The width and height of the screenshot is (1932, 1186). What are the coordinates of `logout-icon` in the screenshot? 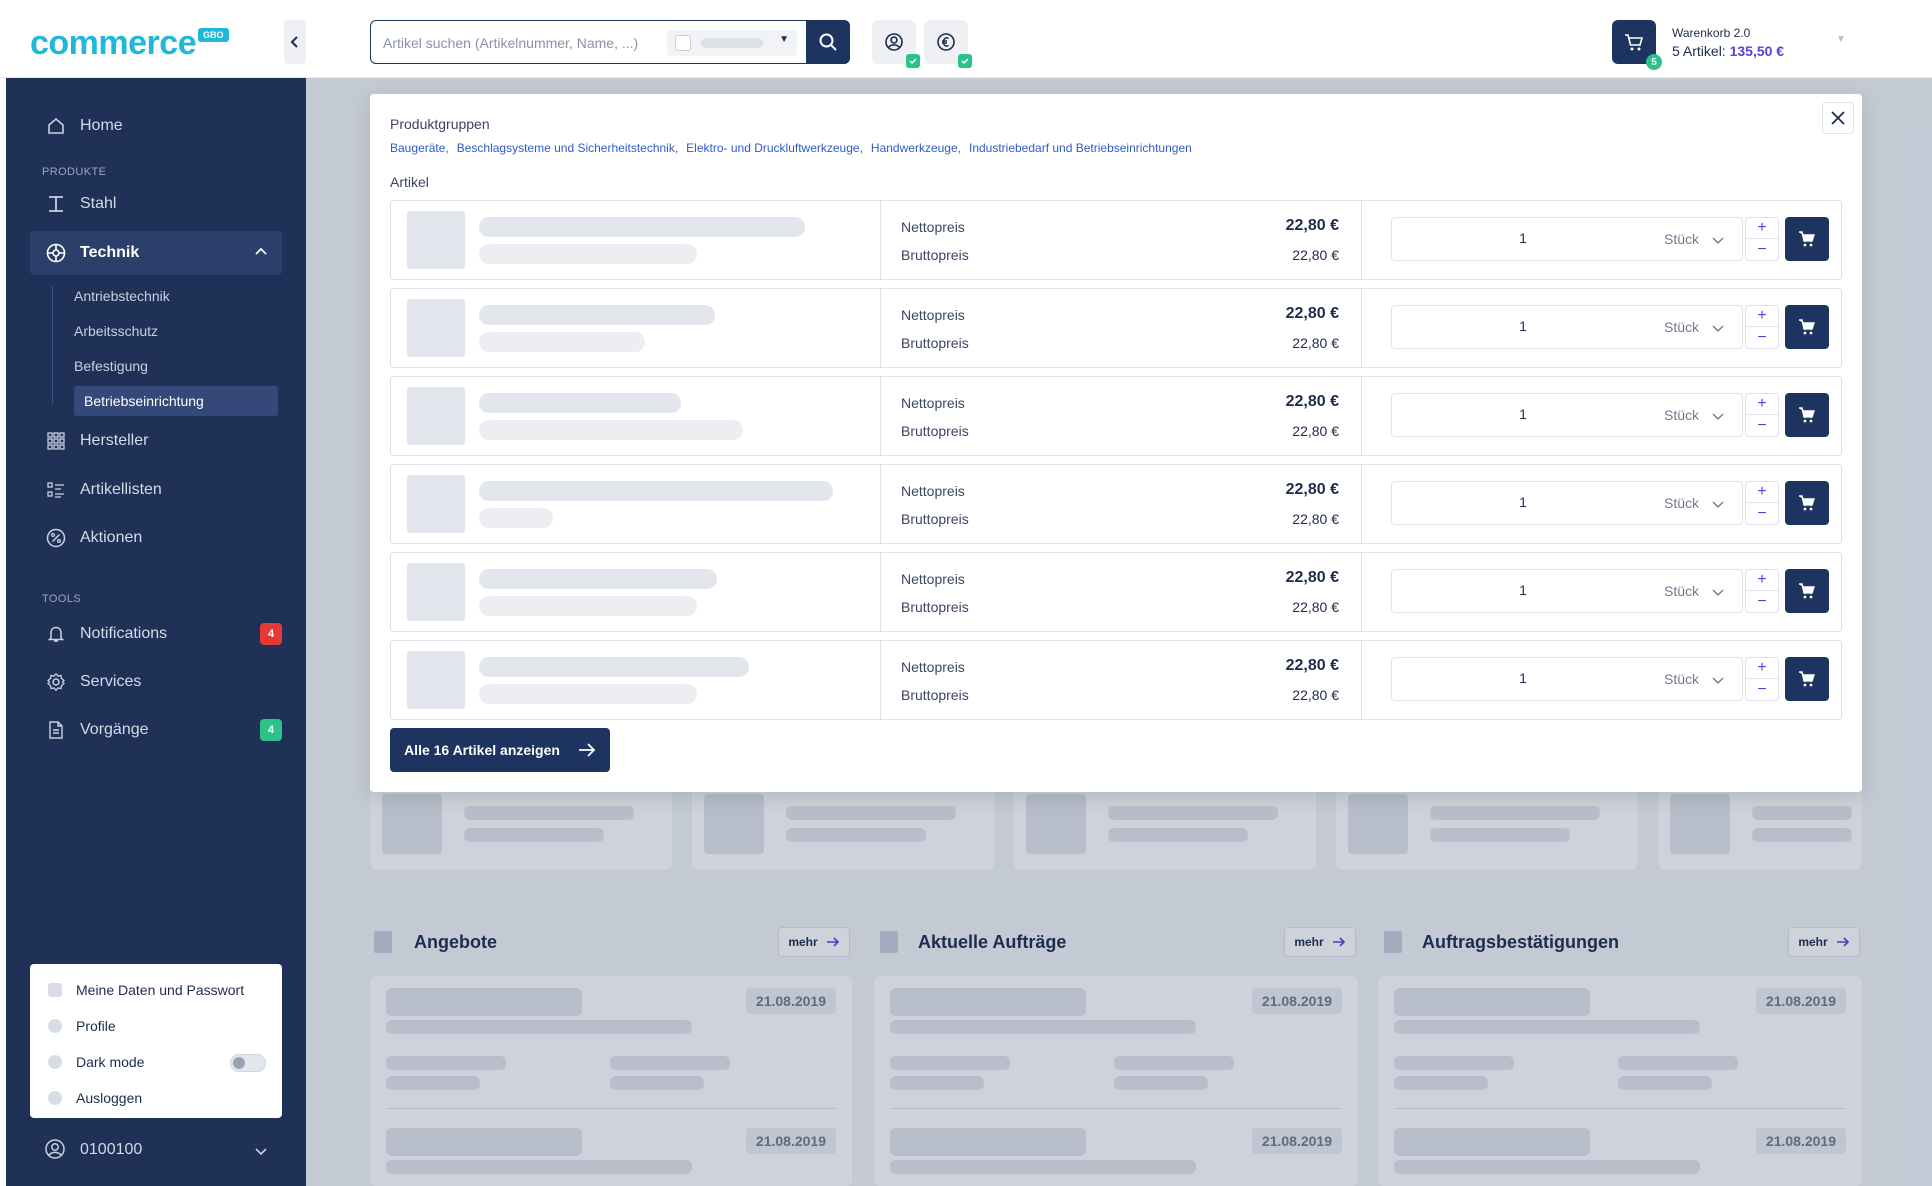 It's located at (55, 1098).